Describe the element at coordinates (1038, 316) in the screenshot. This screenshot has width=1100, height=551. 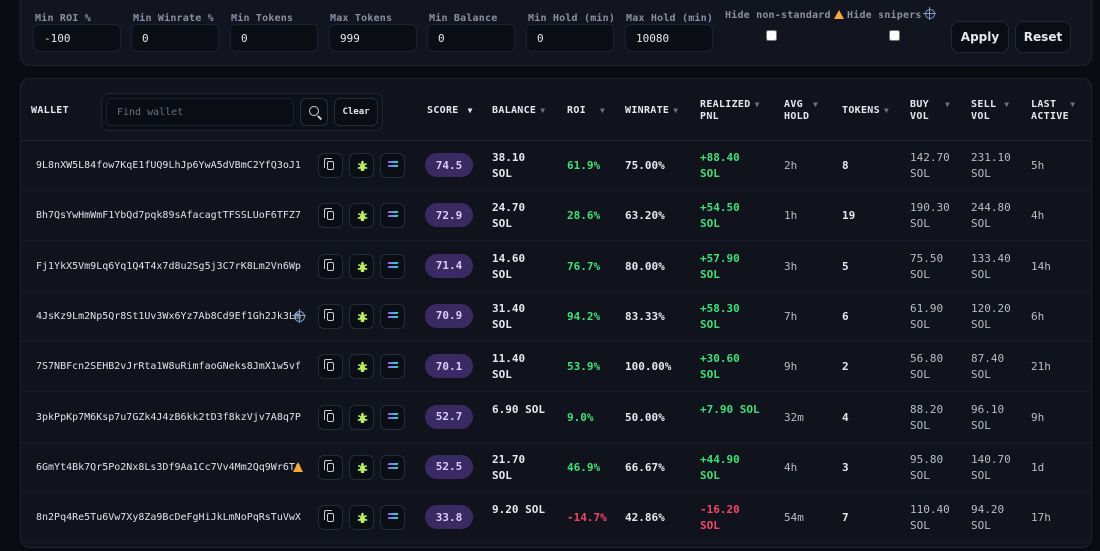
I see `last-active-value: 6h` at that location.